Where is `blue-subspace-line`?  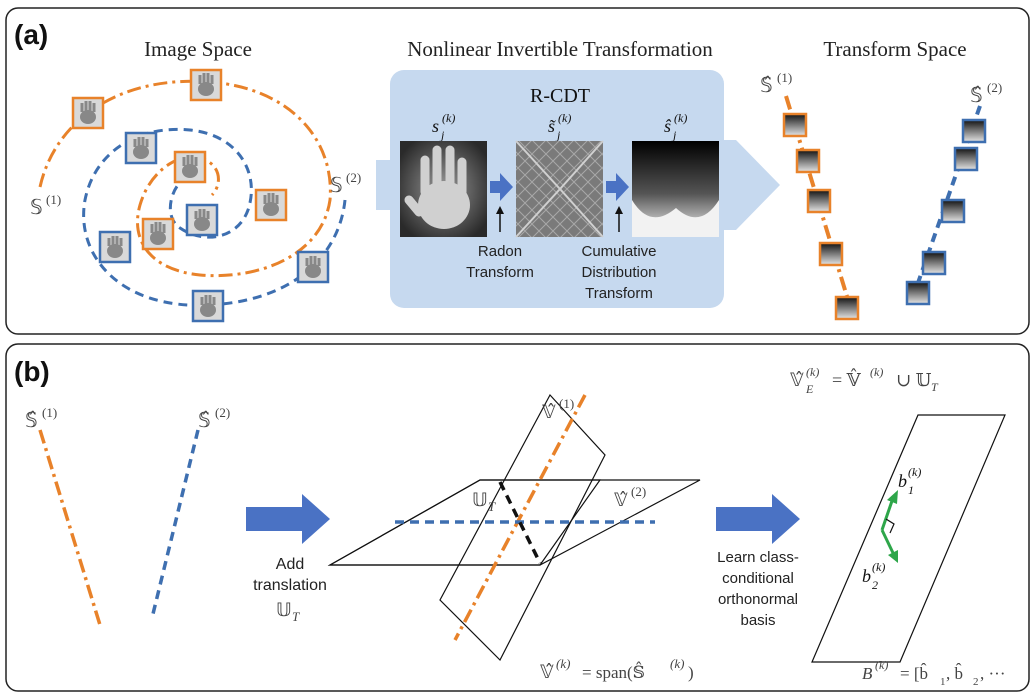 blue-subspace-line is located at coordinates (175, 524).